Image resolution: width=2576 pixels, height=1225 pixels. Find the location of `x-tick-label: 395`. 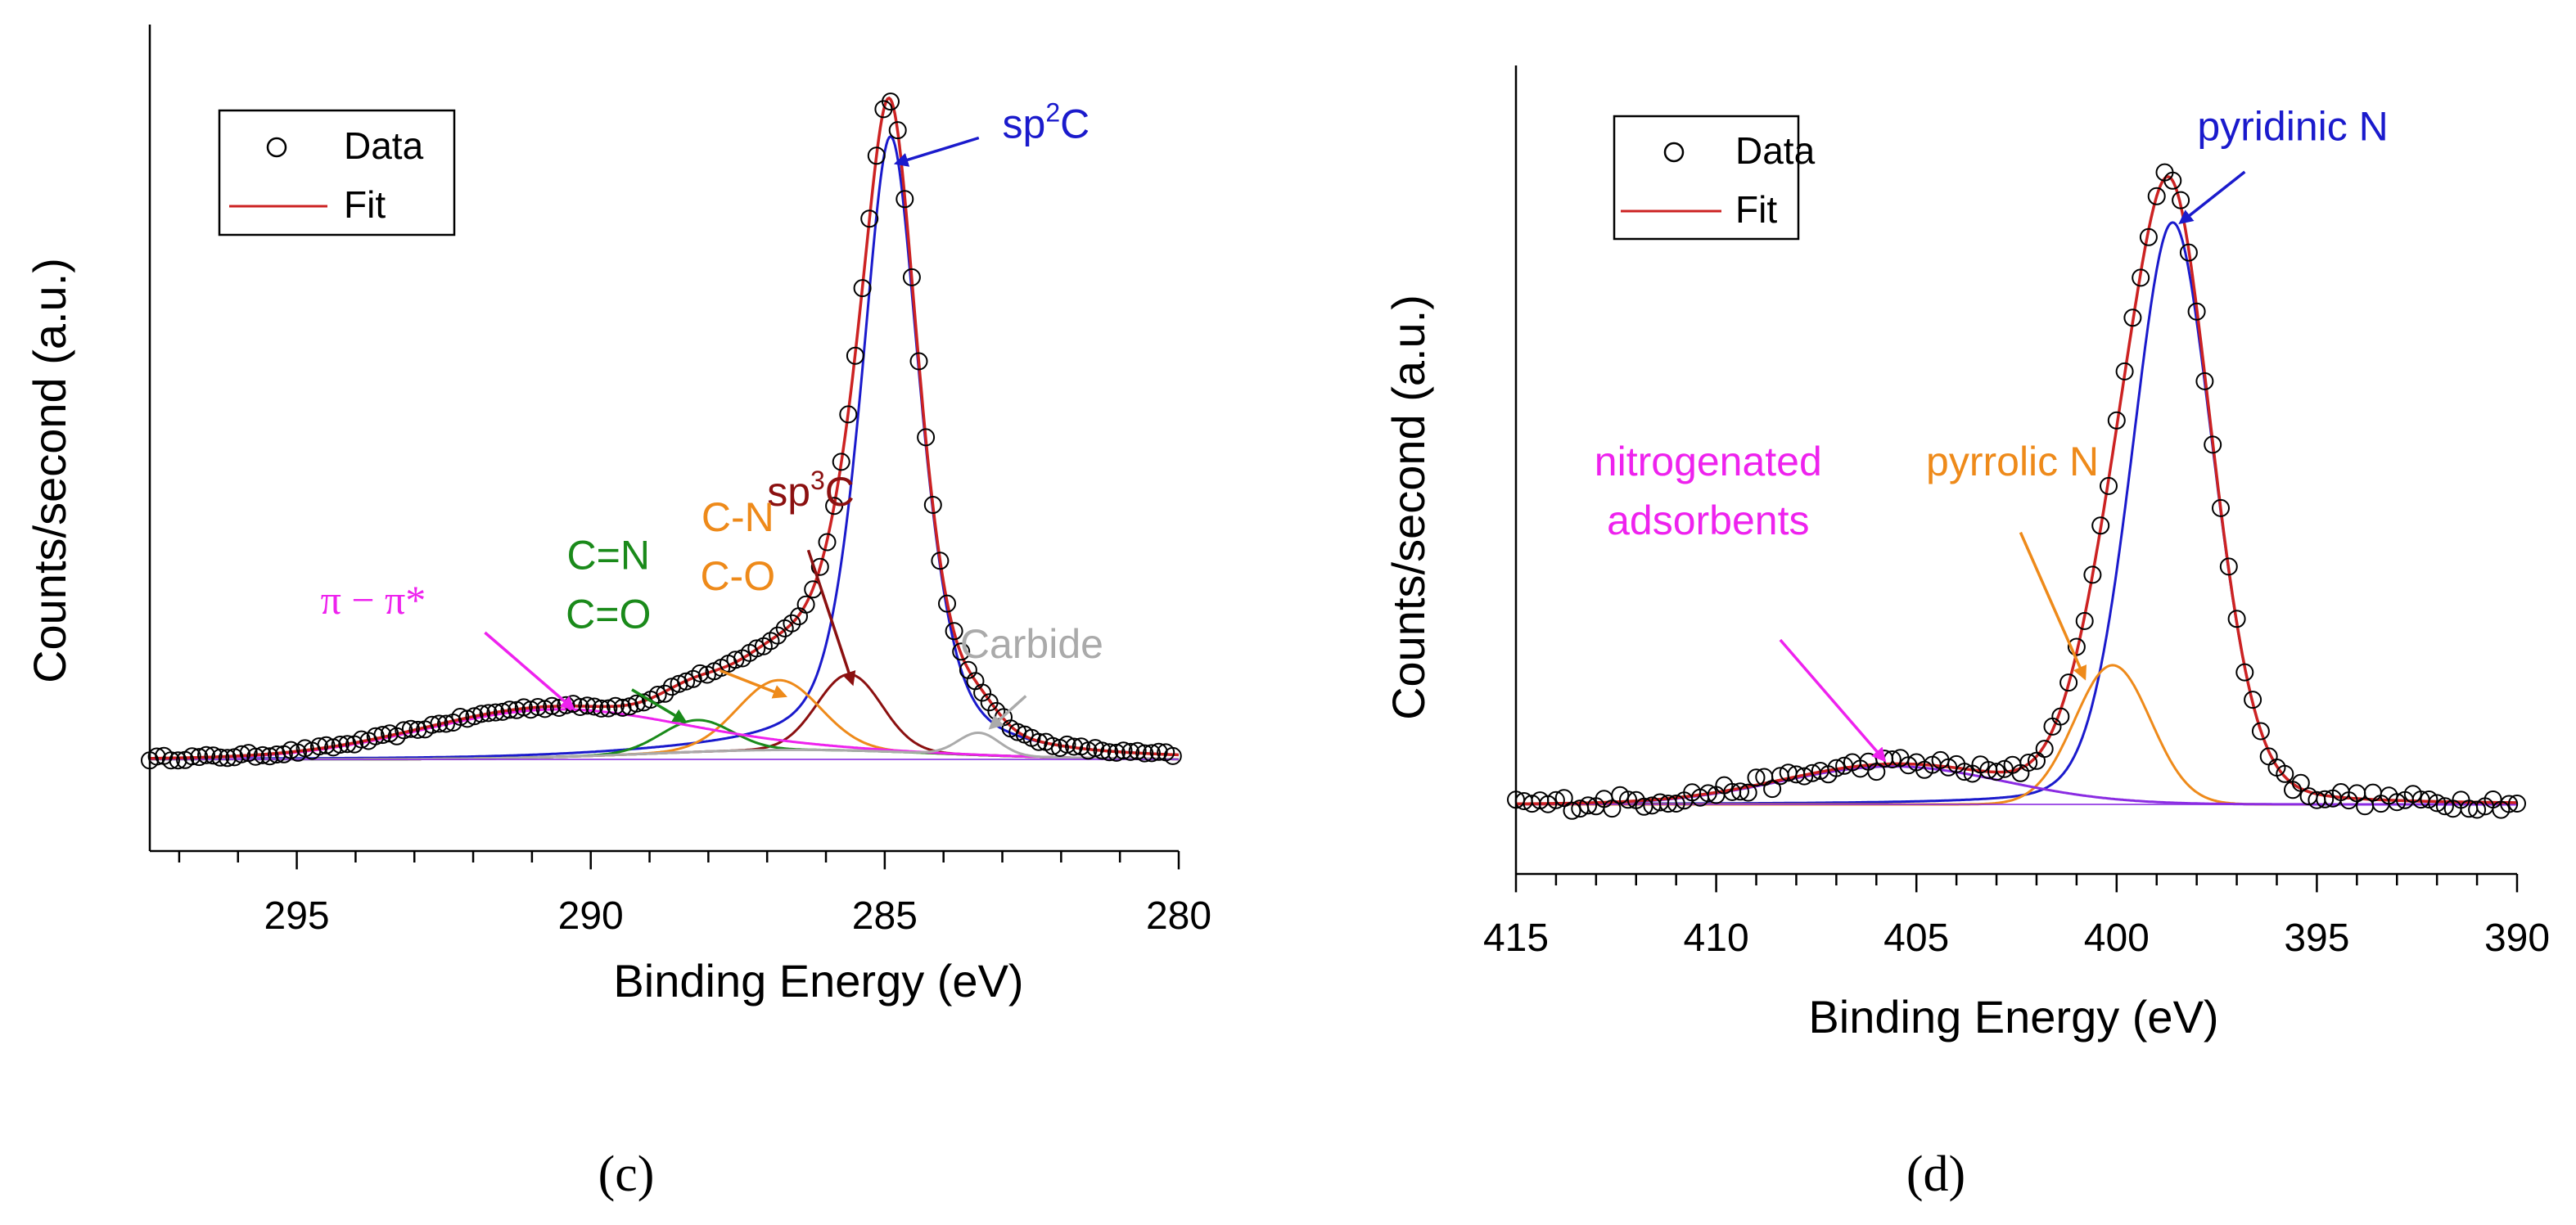

x-tick-label: 395 is located at coordinates (2316, 938).